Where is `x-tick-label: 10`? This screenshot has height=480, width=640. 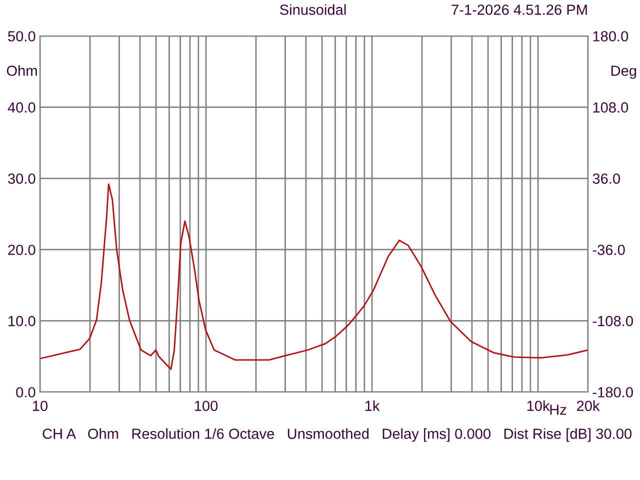 x-tick-label: 10 is located at coordinates (40, 406).